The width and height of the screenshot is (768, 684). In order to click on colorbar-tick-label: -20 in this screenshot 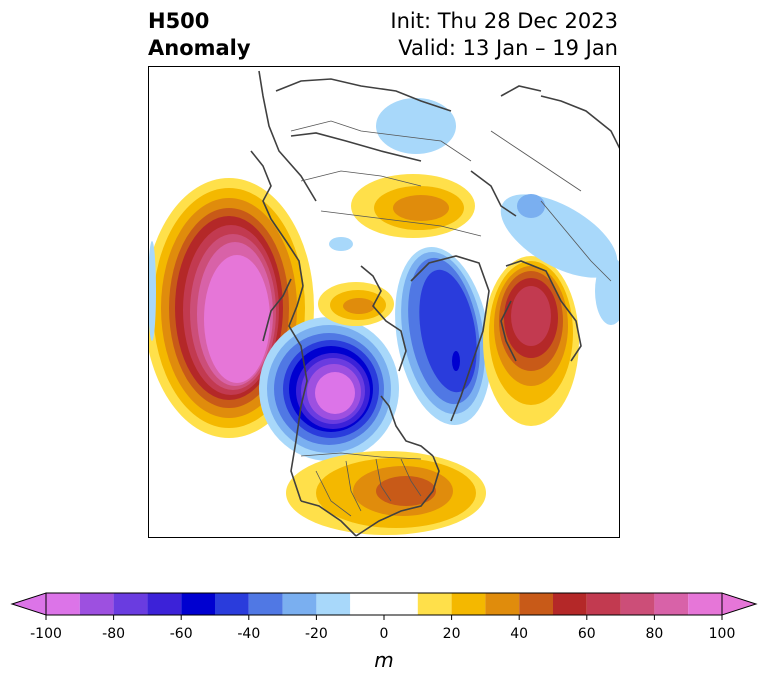, I will do `click(316, 634)`.